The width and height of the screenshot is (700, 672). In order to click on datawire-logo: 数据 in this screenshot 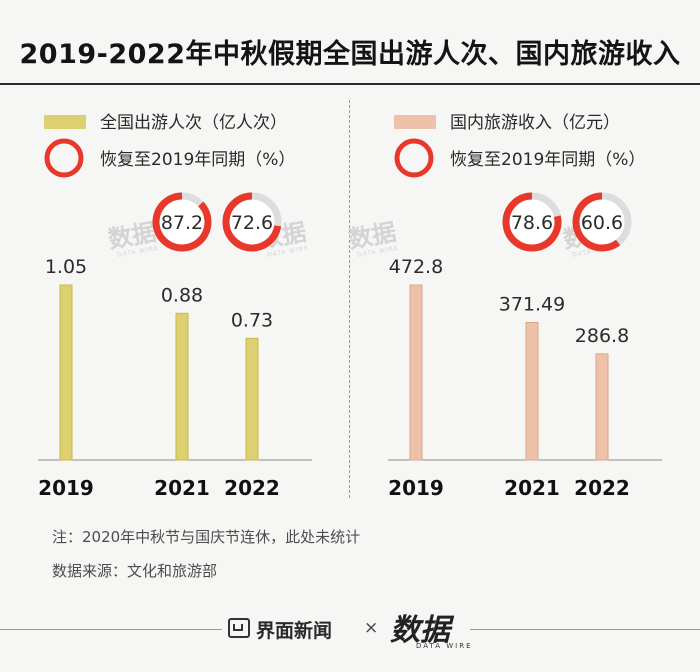, I will do `click(422, 629)`.